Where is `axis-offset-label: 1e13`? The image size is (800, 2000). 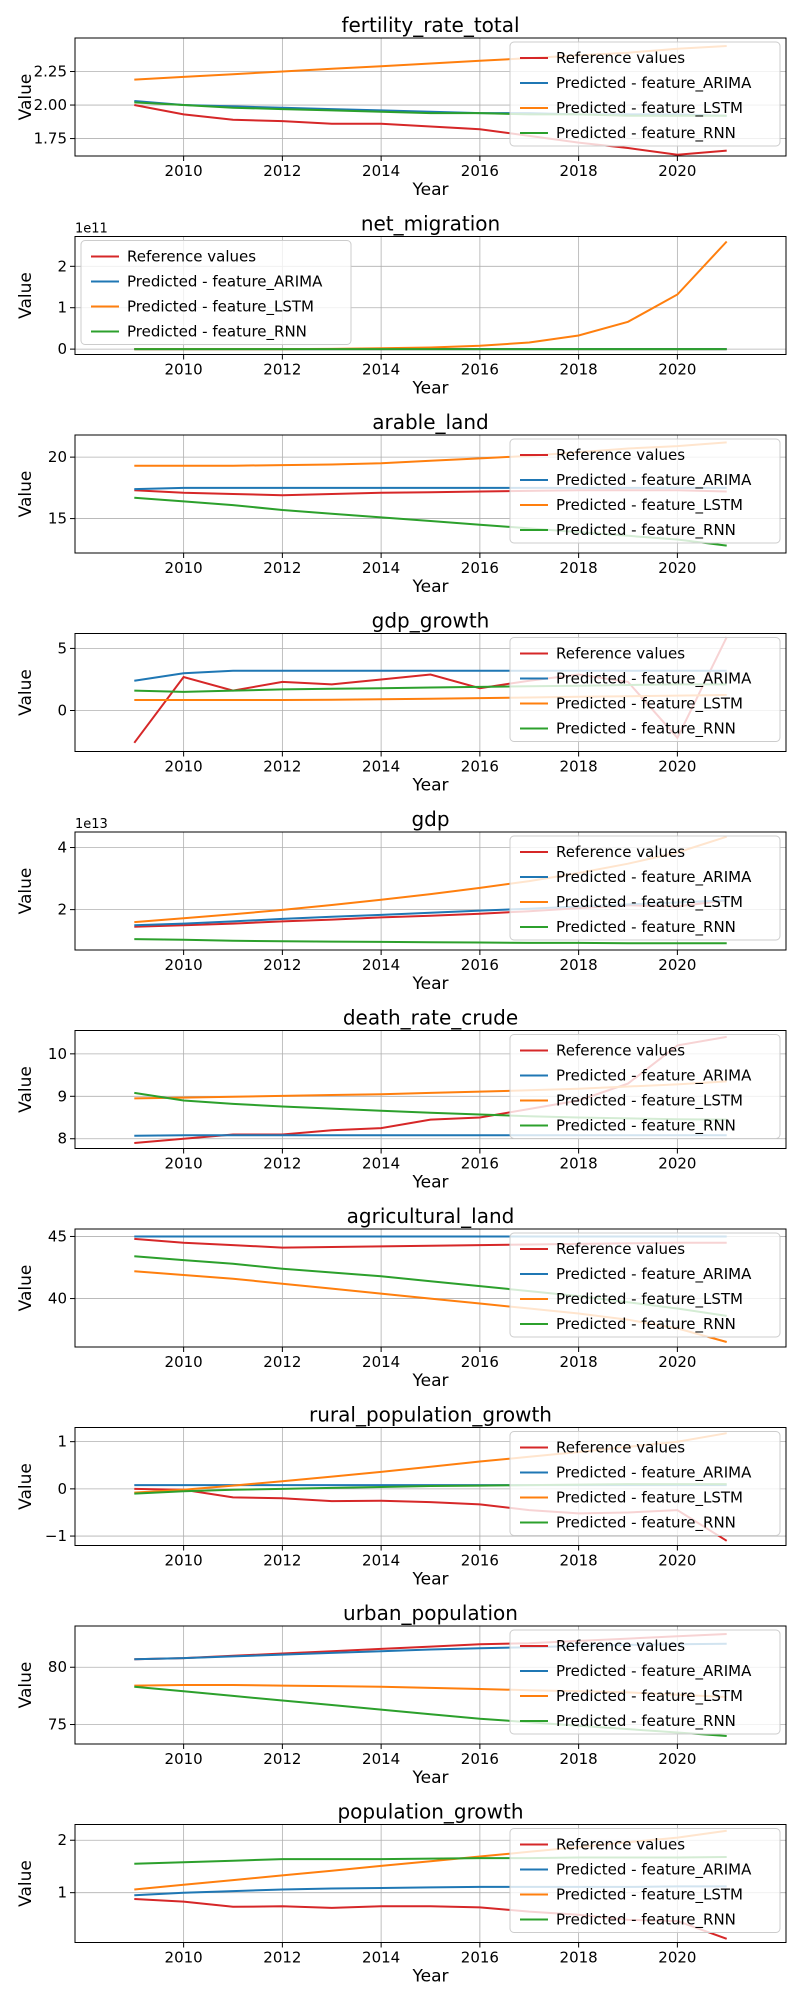 axis-offset-label: 1e13 is located at coordinates (91, 824).